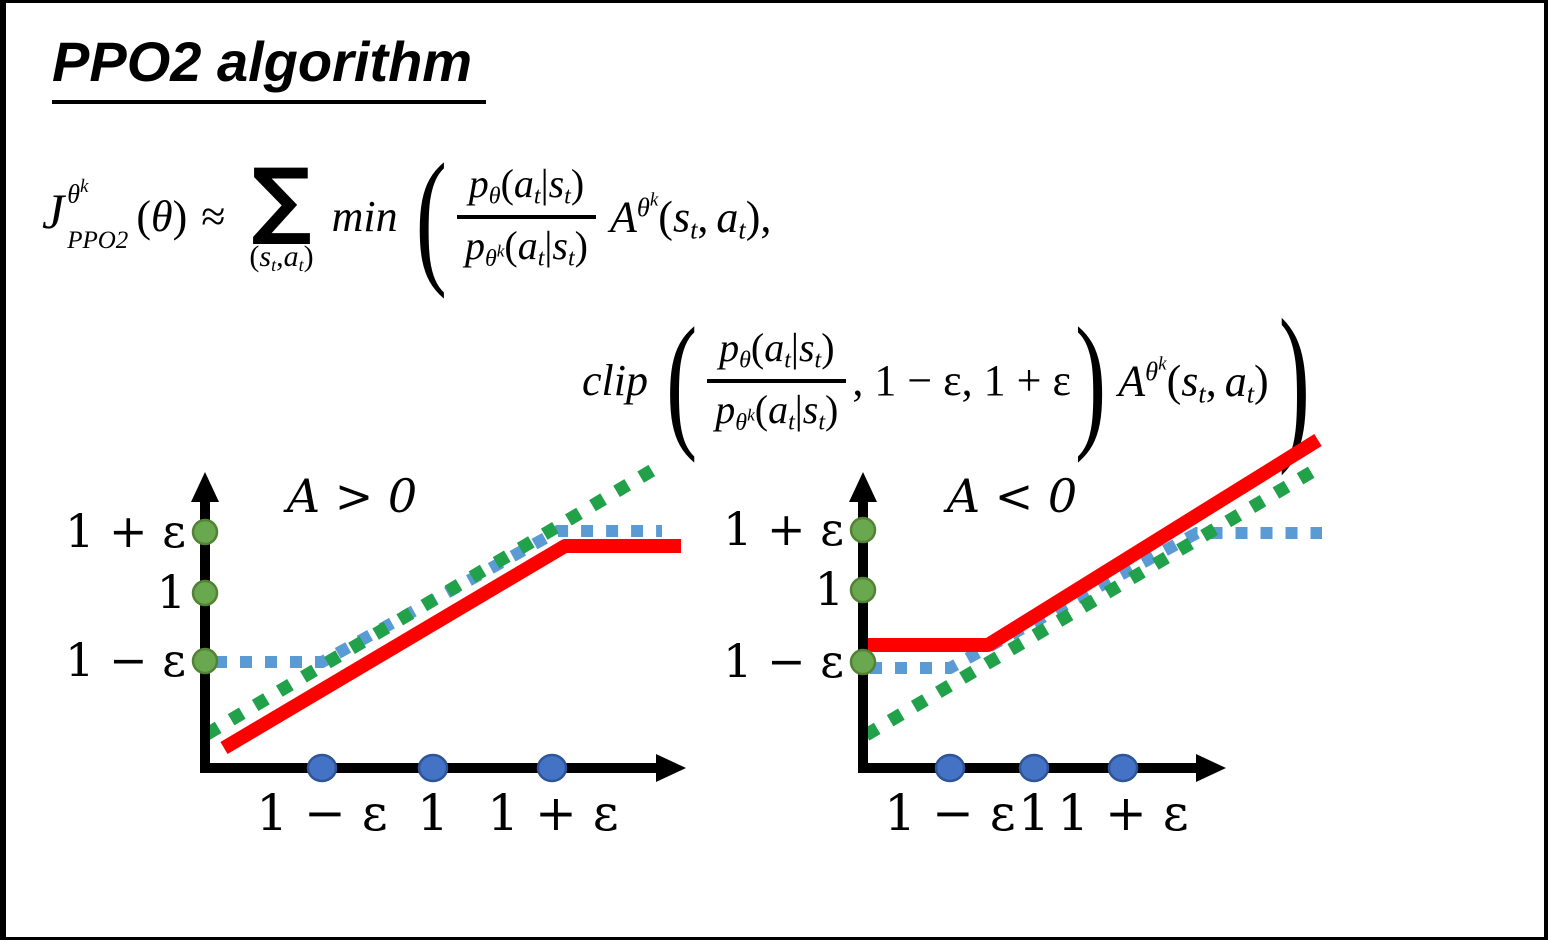 The width and height of the screenshot is (1548, 940). I want to click on right-x-tick-label: 1, so click(1034, 813).